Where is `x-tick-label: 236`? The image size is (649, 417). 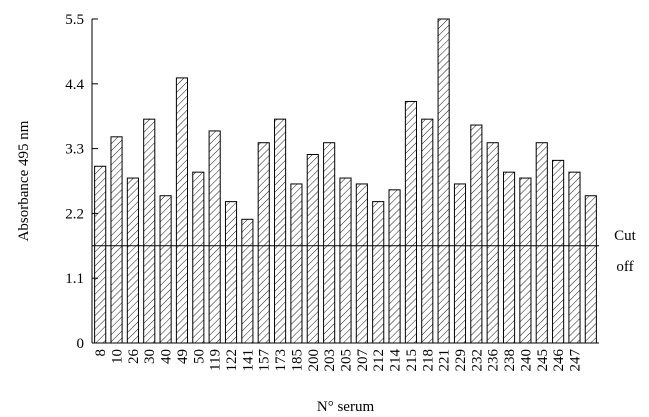 x-tick-label: 236 is located at coordinates (494, 360).